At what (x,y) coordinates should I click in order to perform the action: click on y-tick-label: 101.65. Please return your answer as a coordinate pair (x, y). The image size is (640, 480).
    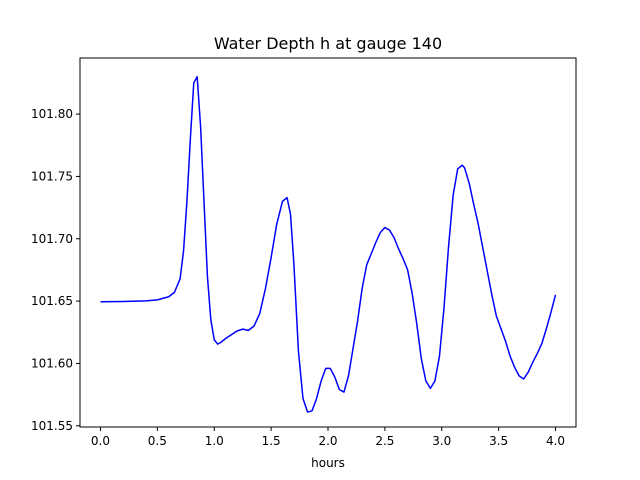
    Looking at the image, I should click on (52, 301).